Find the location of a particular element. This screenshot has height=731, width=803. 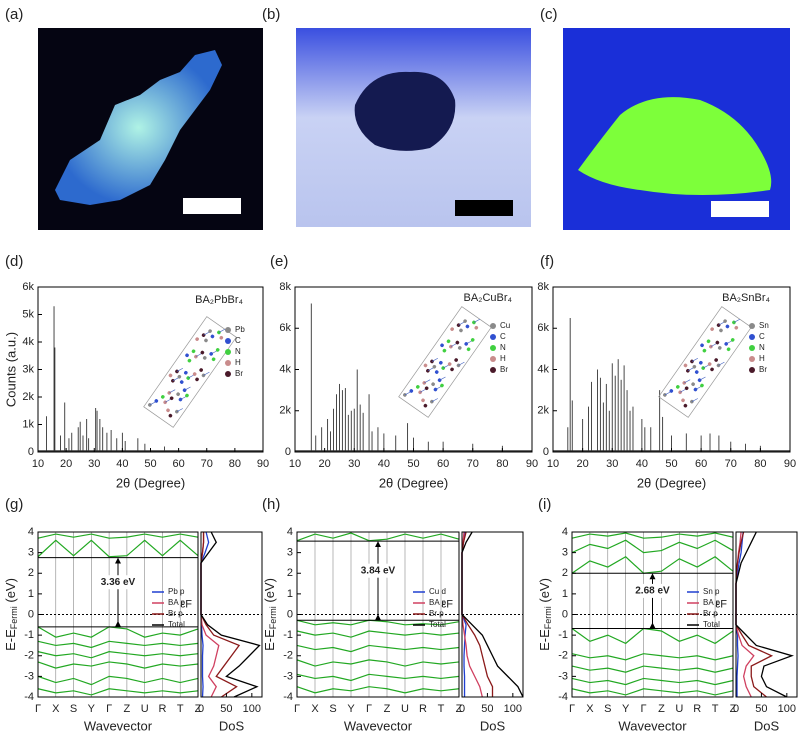

y-tick-label: 1 is located at coordinates (290, 594).